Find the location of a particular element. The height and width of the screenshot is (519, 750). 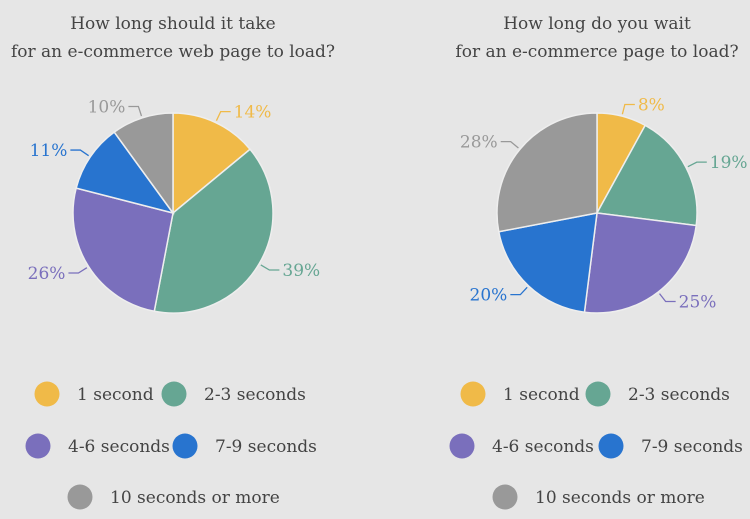

chart-title: How long do you wait is located at coordinates (597, 24).